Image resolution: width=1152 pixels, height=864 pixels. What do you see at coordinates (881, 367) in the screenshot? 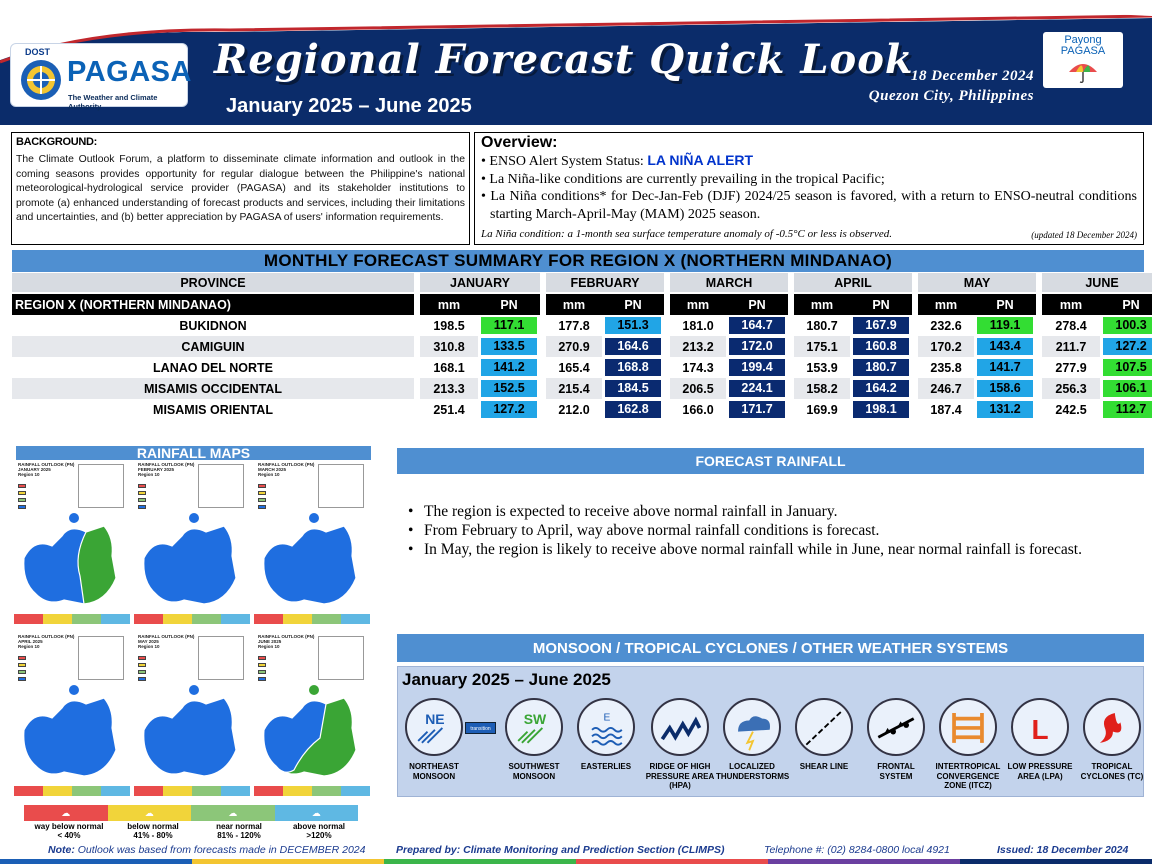
I see `percent-normal: 180.7` at bounding box center [881, 367].